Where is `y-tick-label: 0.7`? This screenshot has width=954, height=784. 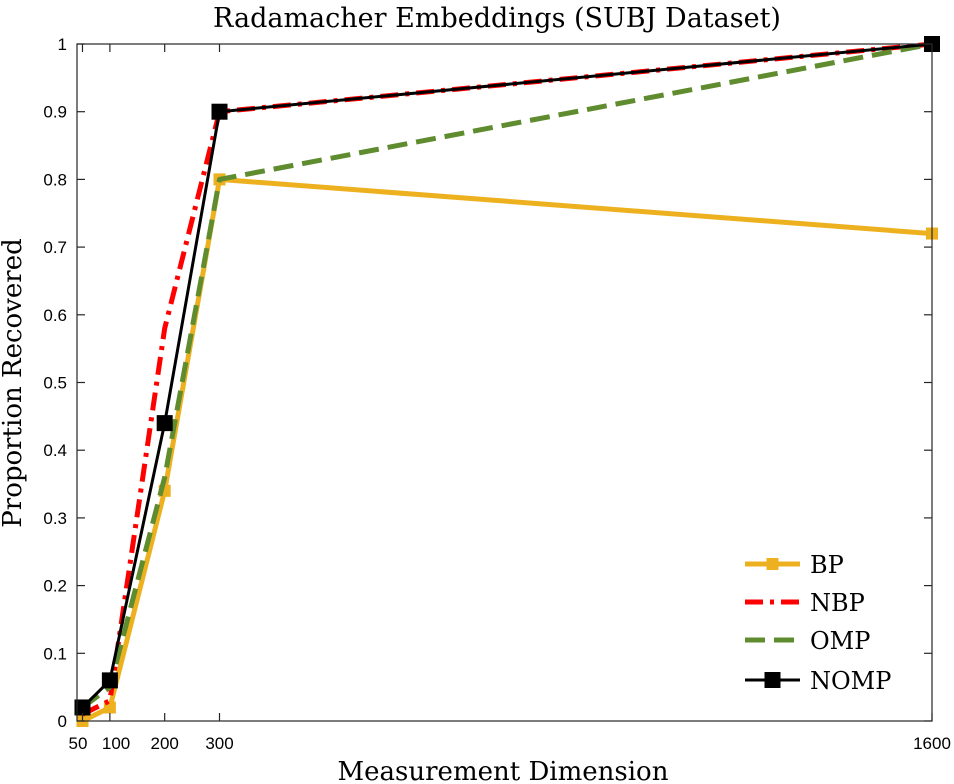 y-tick-label: 0.7 is located at coordinates (55, 247).